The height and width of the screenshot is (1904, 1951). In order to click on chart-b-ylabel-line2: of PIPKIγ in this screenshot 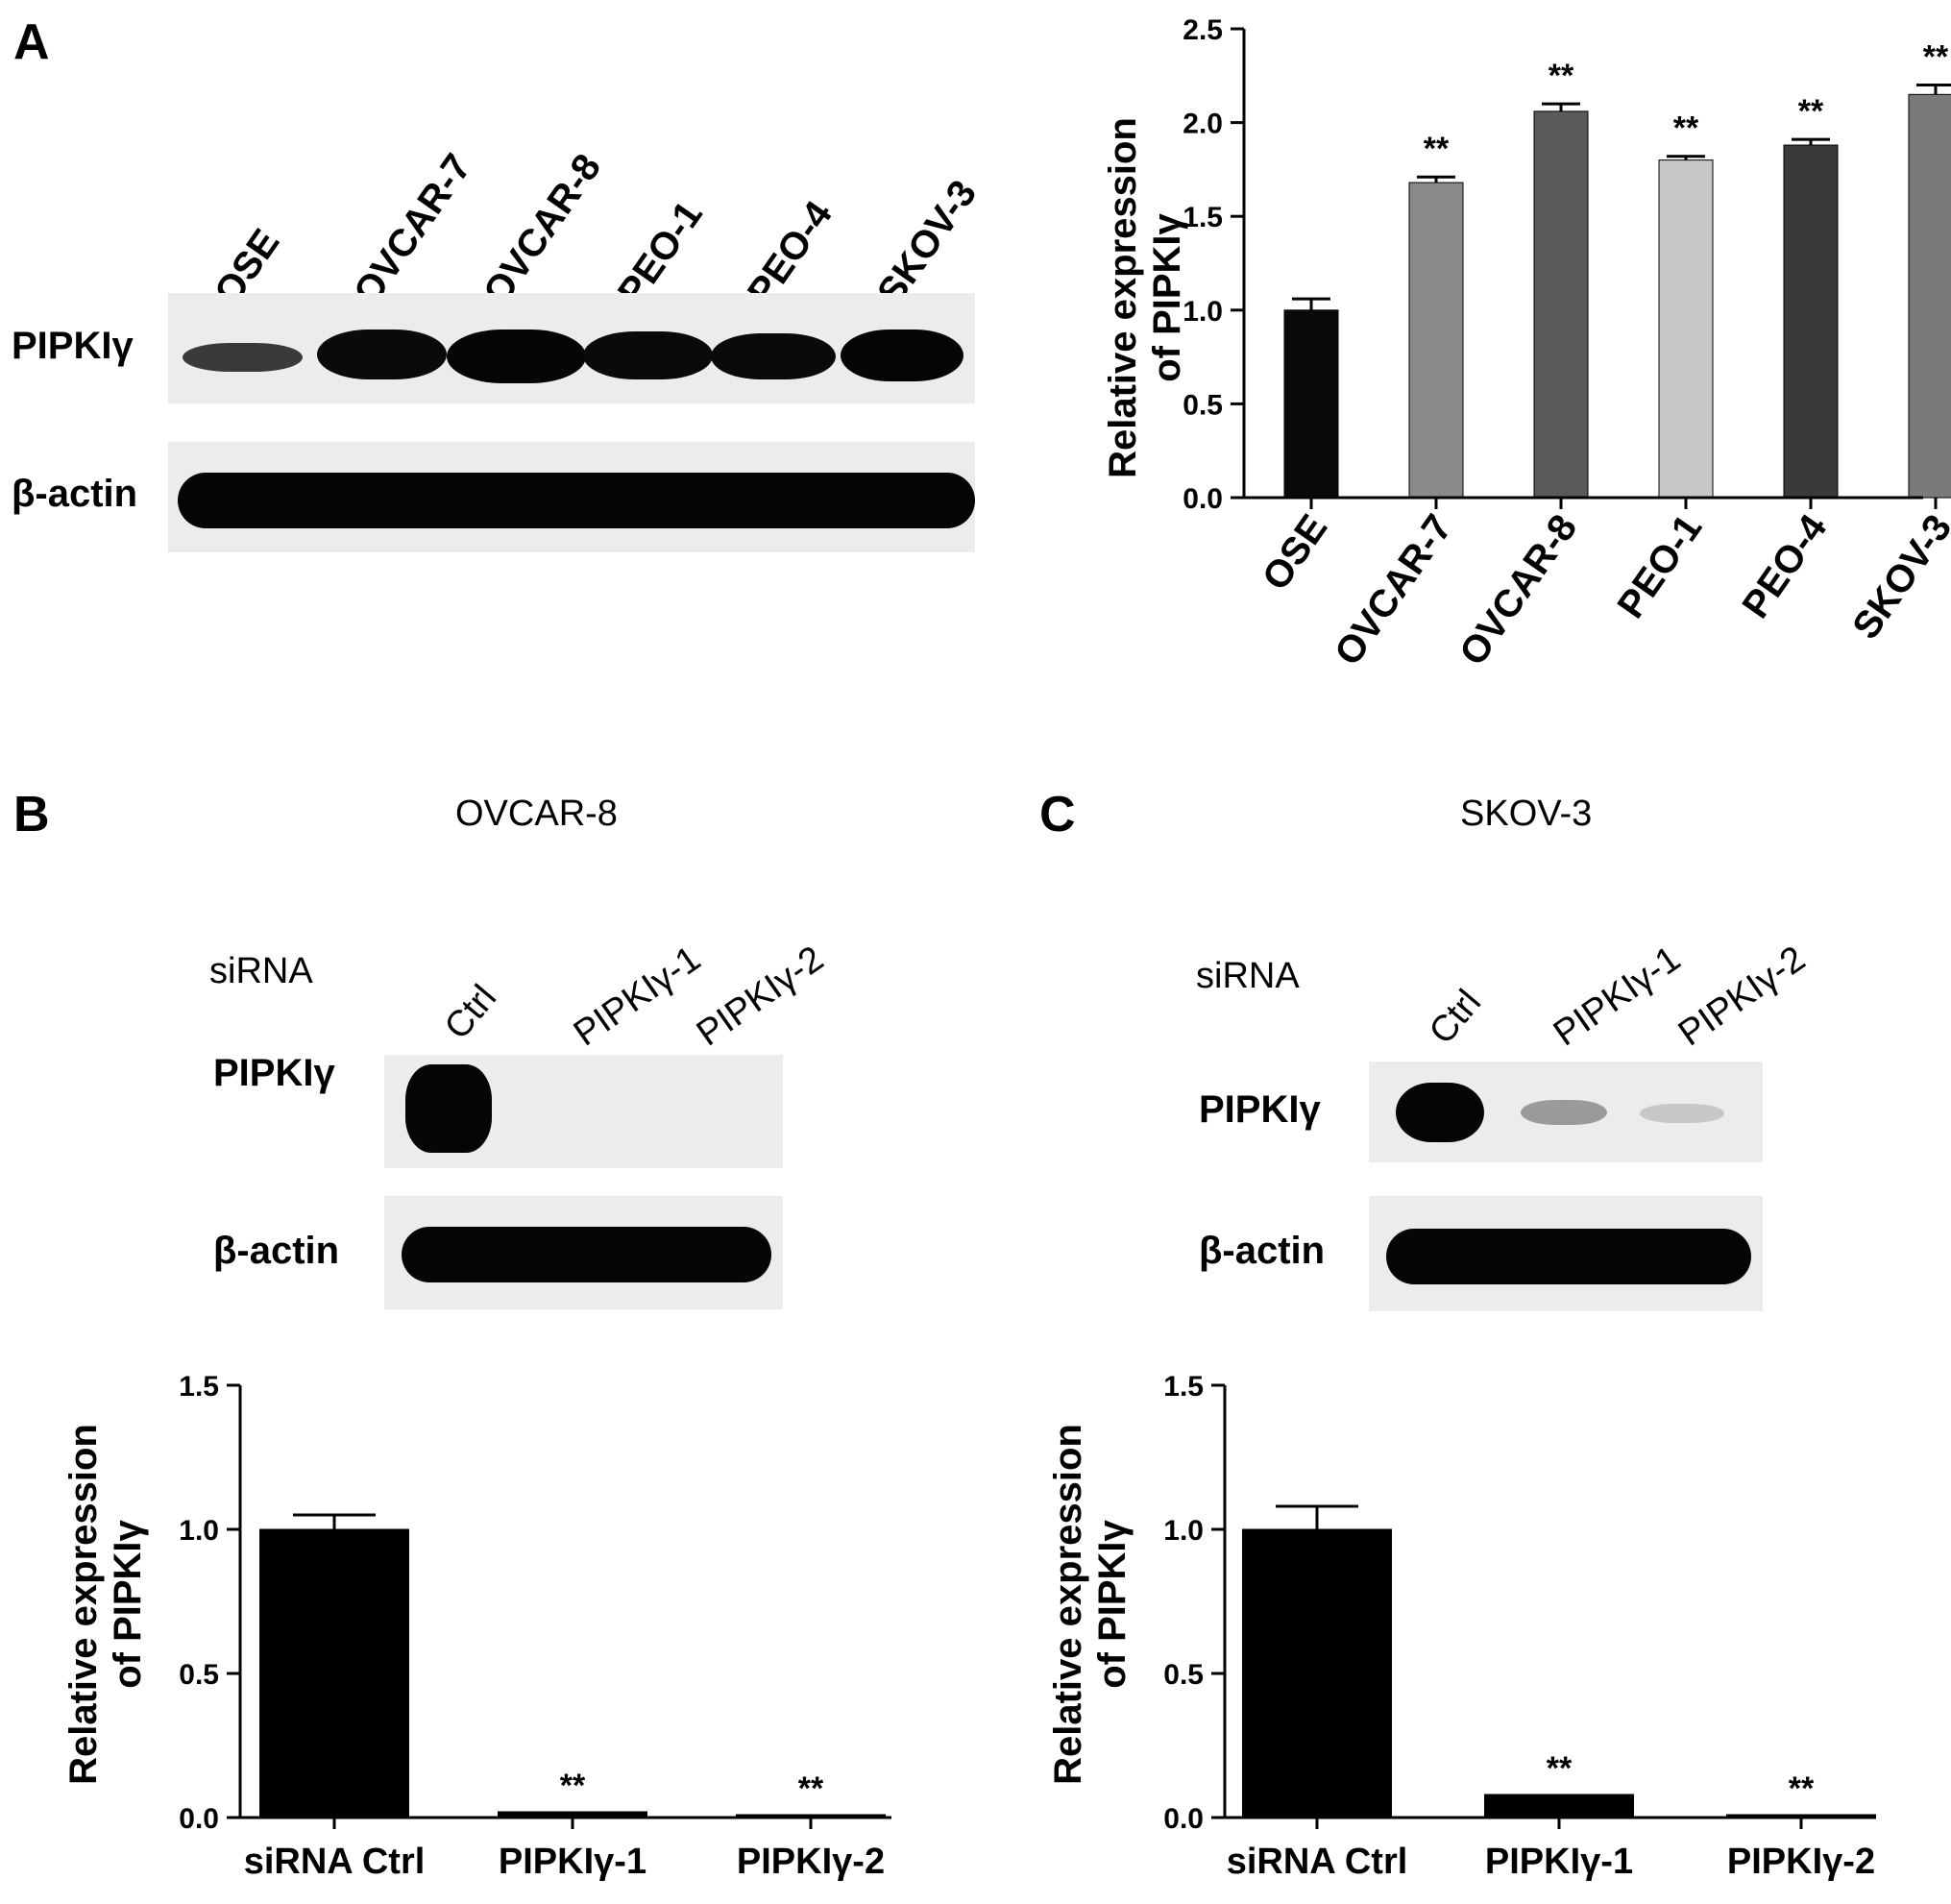, I will do `click(128, 1603)`.